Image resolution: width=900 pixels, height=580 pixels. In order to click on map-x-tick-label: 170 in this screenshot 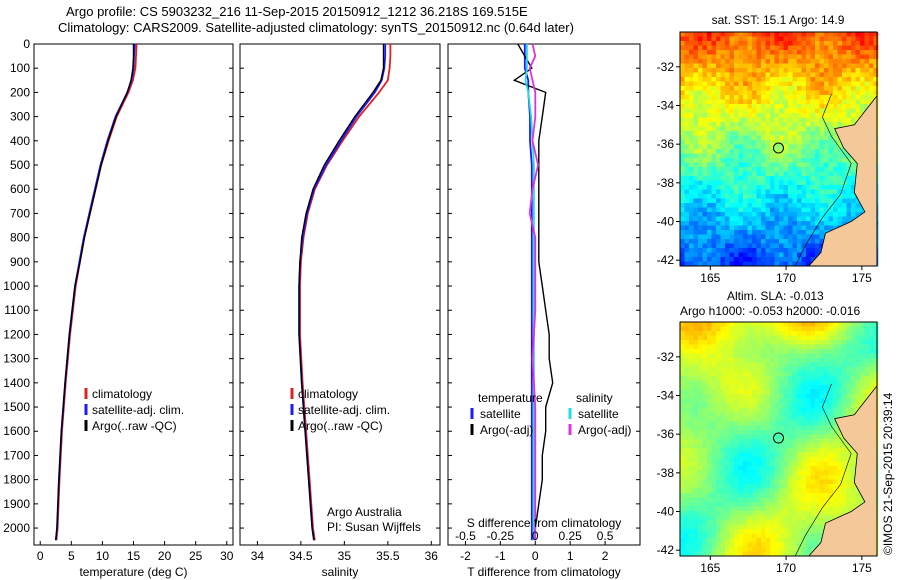, I will do `click(786, 568)`.